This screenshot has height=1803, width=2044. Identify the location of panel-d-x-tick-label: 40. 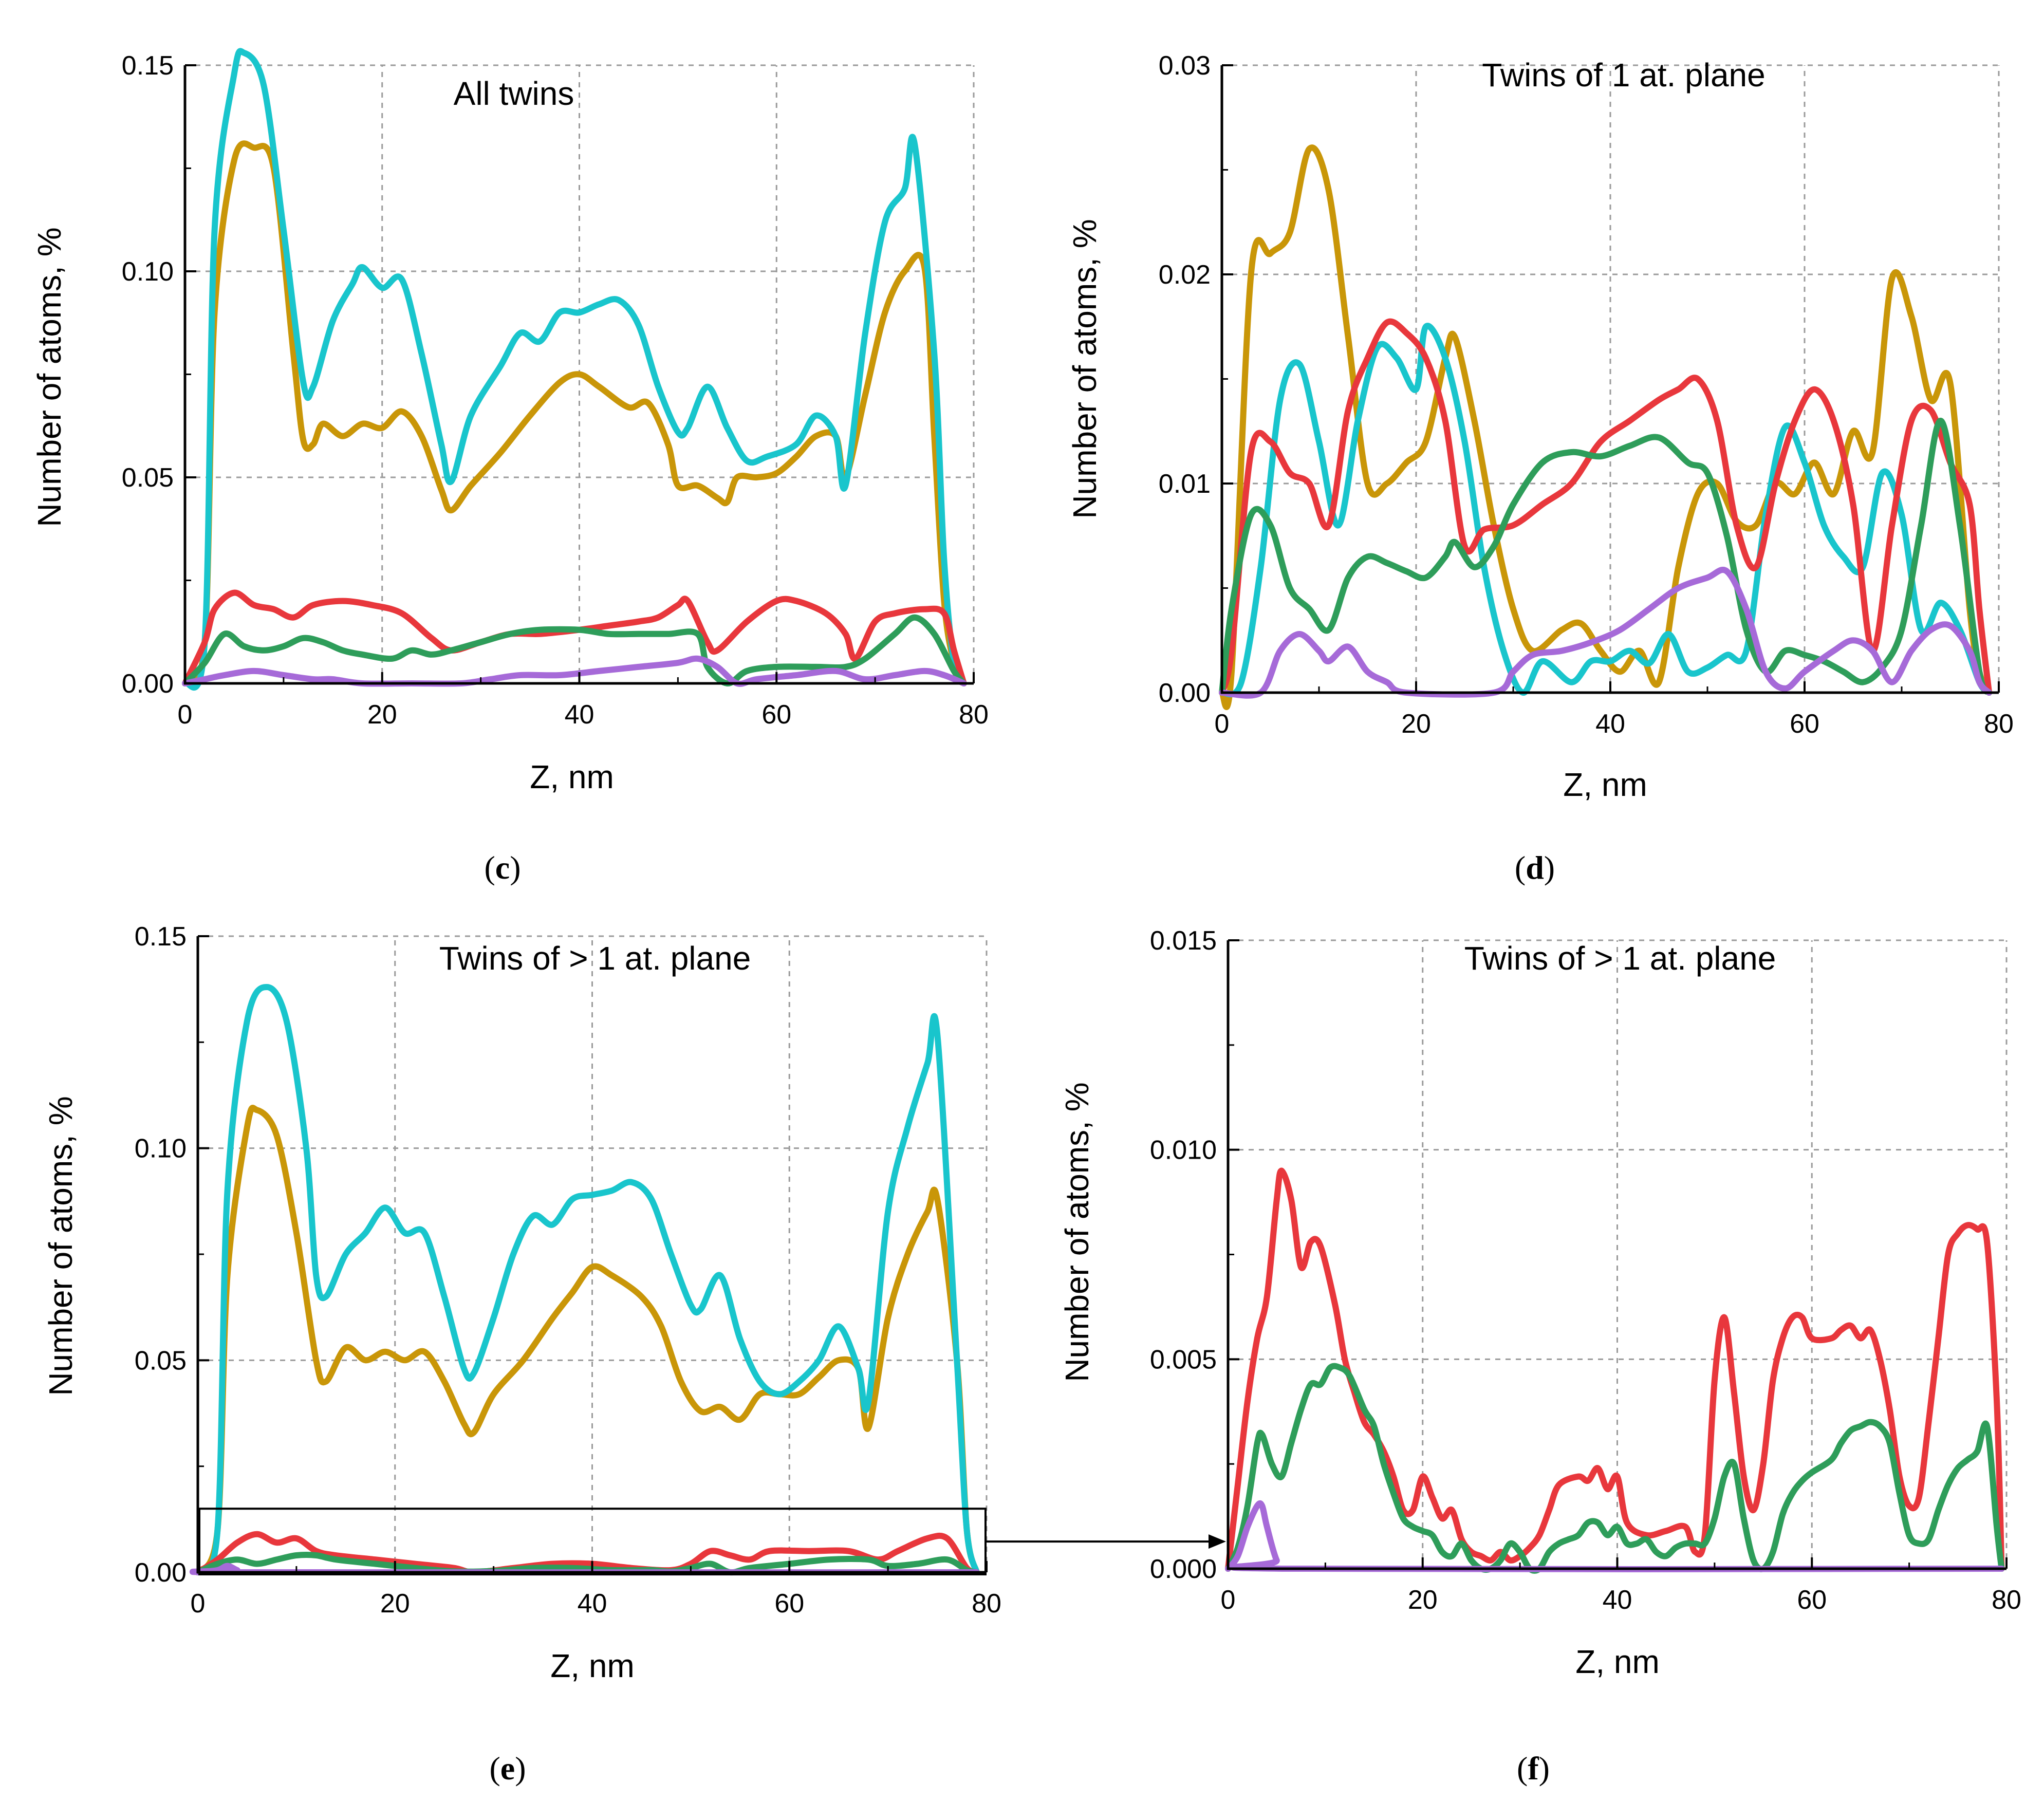
(1610, 724).